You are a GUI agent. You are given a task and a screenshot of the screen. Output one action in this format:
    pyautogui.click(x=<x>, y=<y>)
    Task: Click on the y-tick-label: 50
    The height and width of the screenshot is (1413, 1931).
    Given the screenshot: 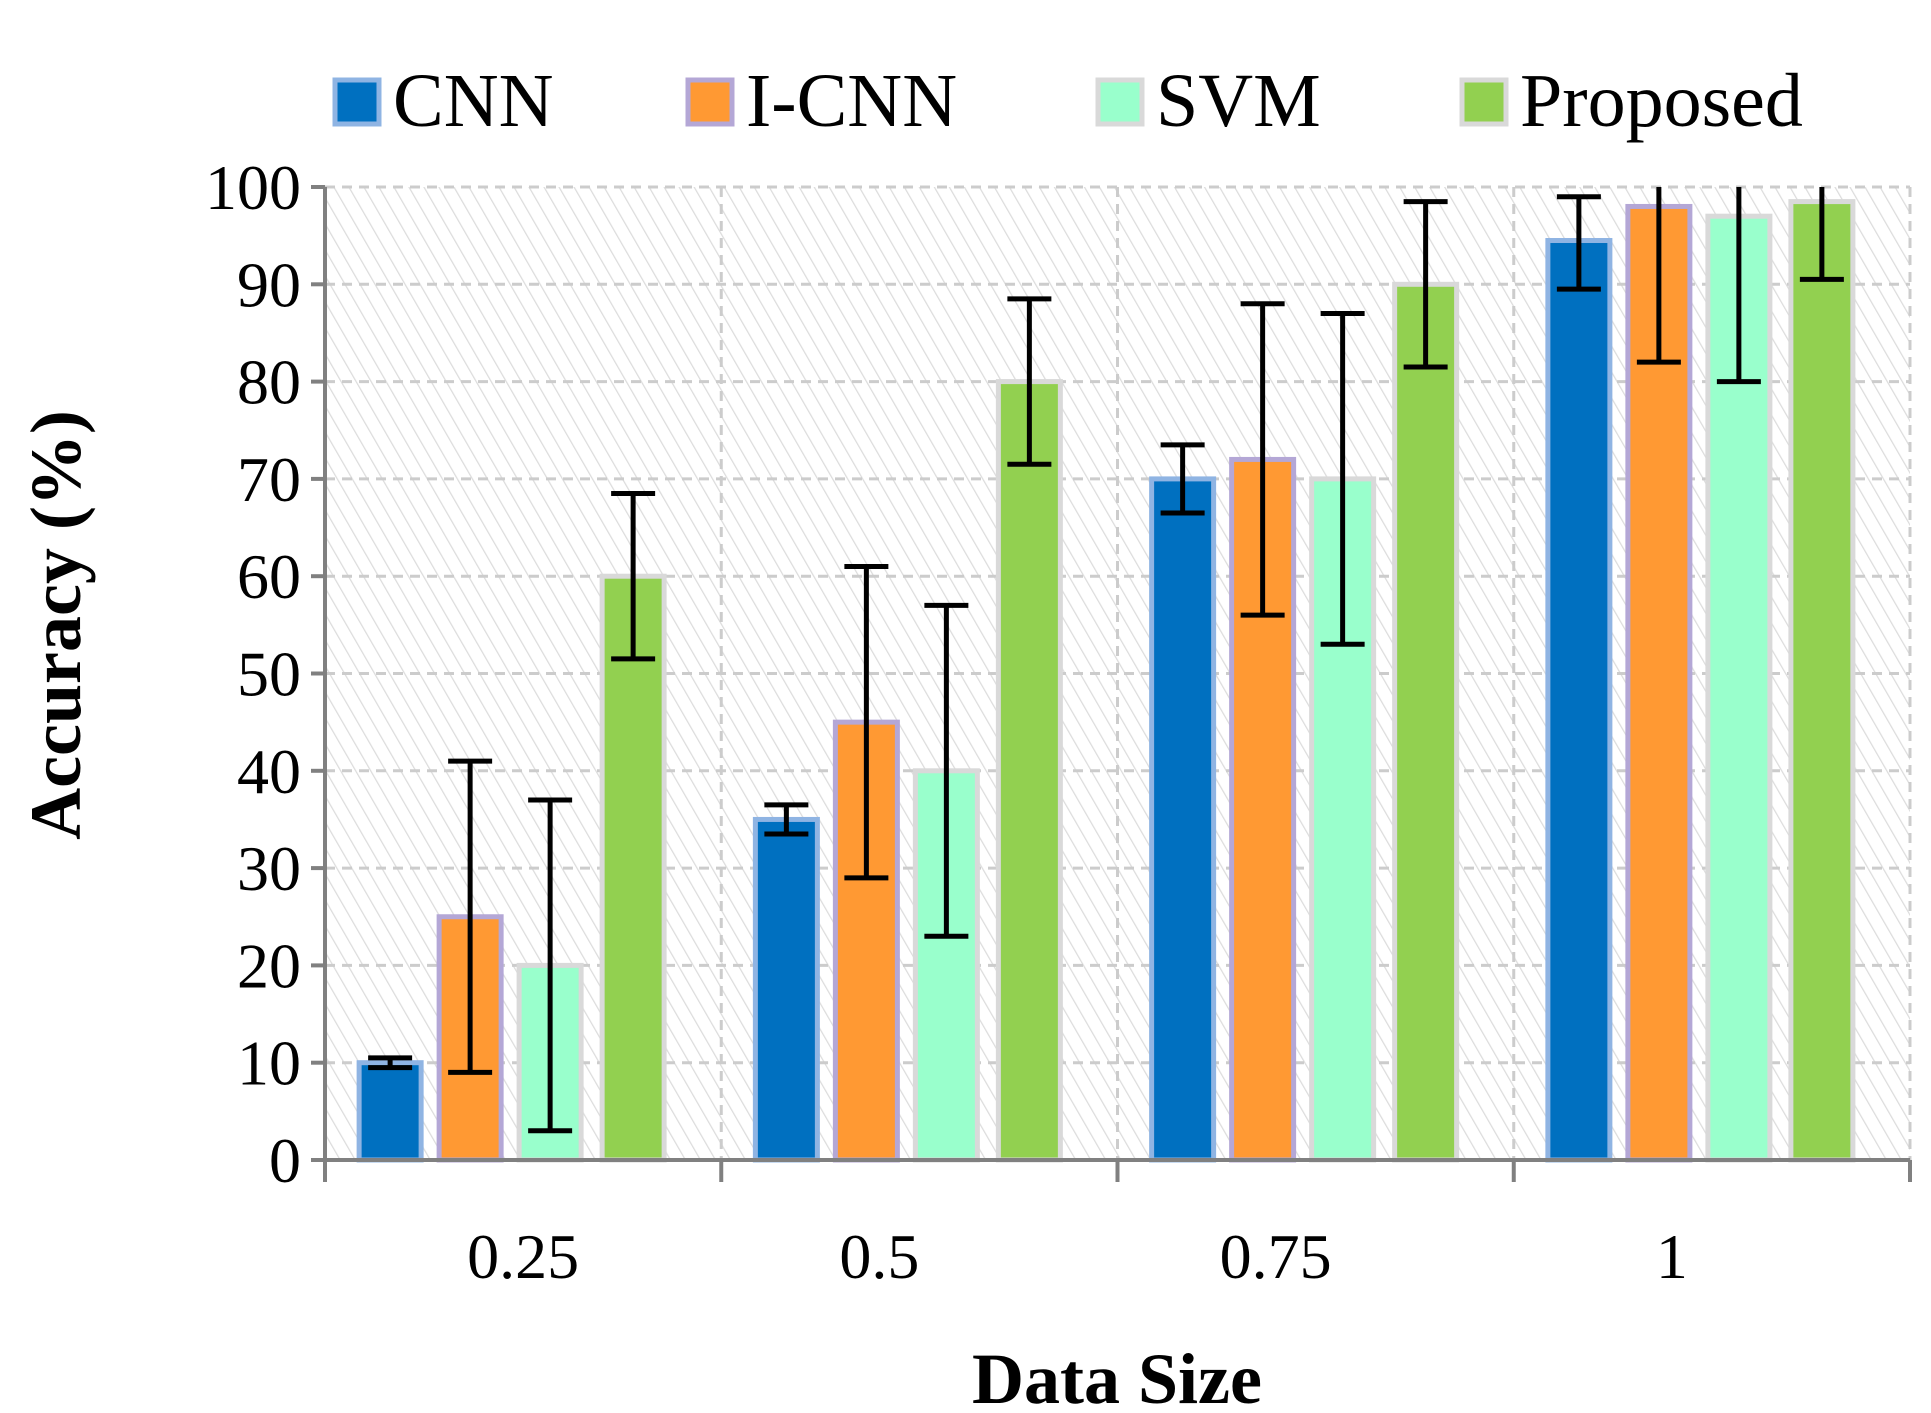 What is the action you would take?
    pyautogui.click(x=269, y=674)
    